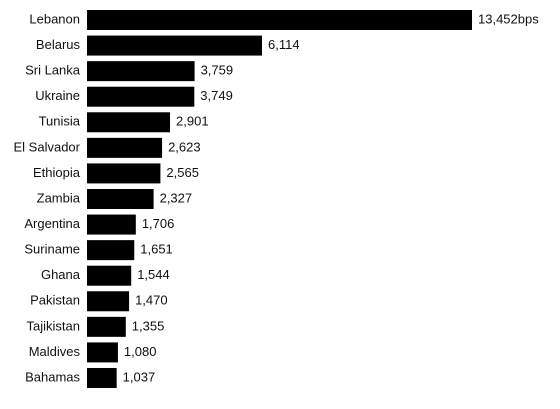  Describe the element at coordinates (139, 376) in the screenshot. I see `value-label: 1,037` at that location.